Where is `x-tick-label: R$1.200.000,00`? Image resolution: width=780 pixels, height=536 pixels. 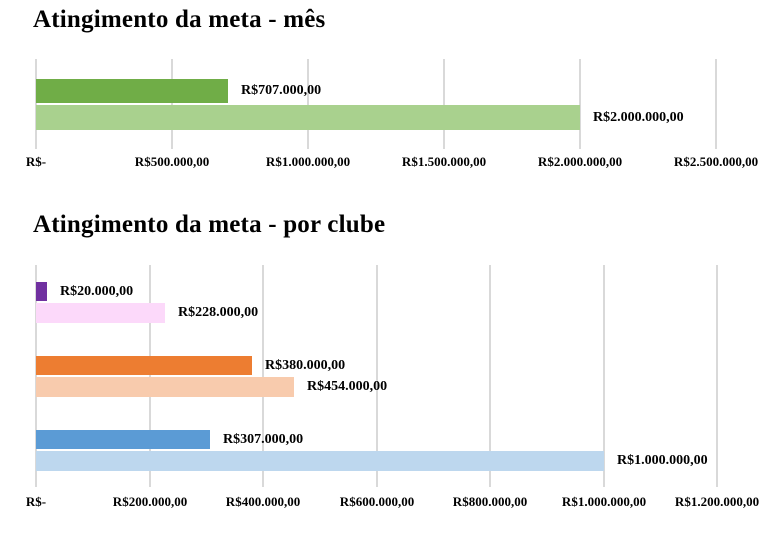
x-tick-label: R$1.200.000,00 is located at coordinates (717, 501).